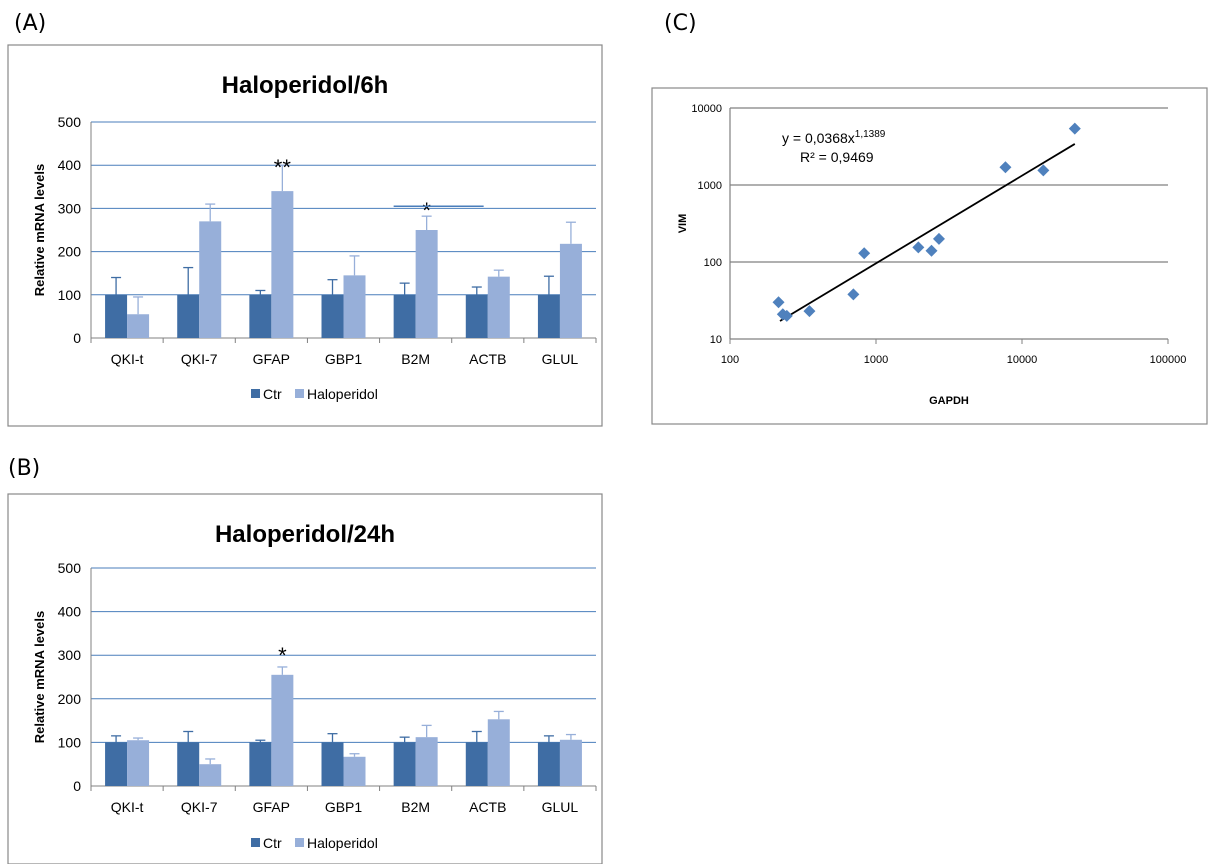 The image size is (1208, 864). I want to click on chart-title: Haloperidol/6h, so click(305, 85).